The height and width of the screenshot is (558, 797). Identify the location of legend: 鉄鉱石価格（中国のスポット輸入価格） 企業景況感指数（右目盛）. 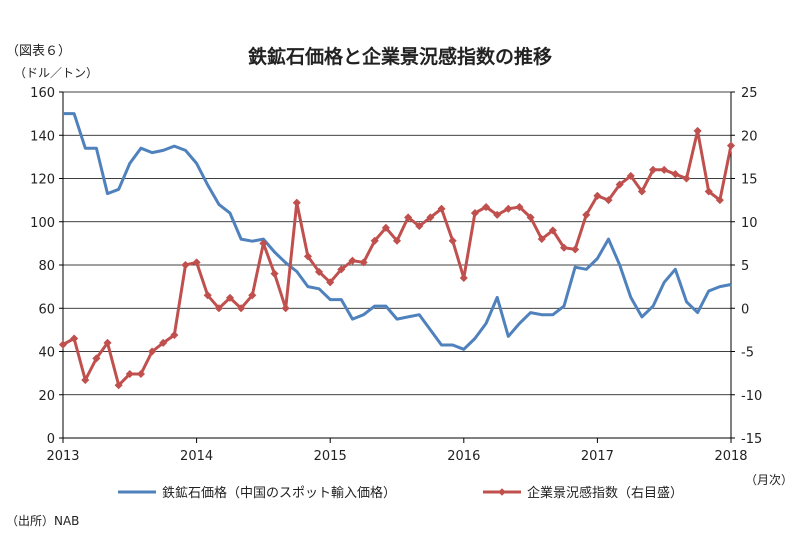
(400, 493).